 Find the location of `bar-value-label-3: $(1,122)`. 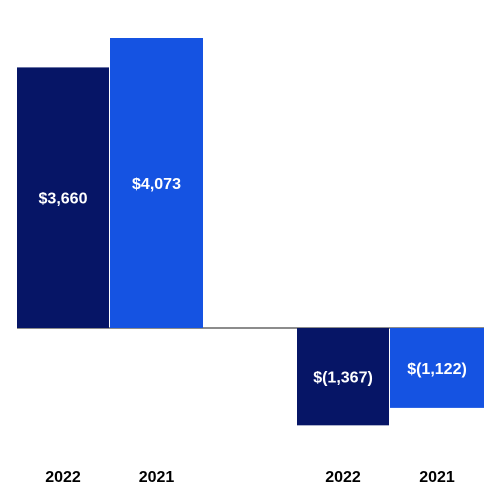

bar-value-label-3: $(1,122) is located at coordinates (437, 369).